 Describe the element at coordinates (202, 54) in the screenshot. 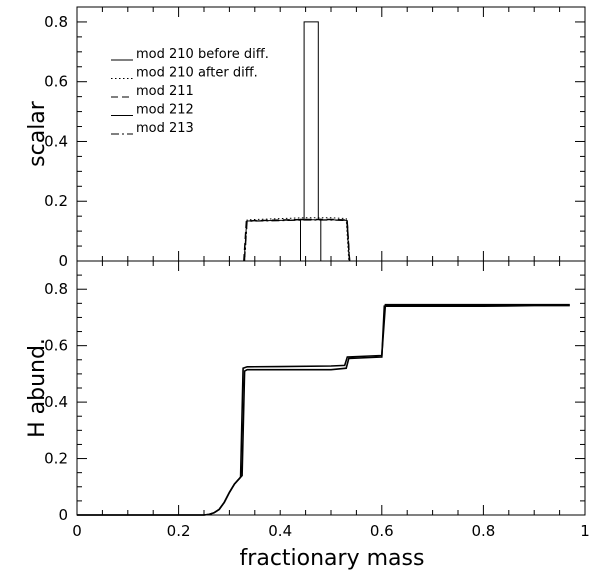

I see `legend-label: mod 210 before diff.` at that location.